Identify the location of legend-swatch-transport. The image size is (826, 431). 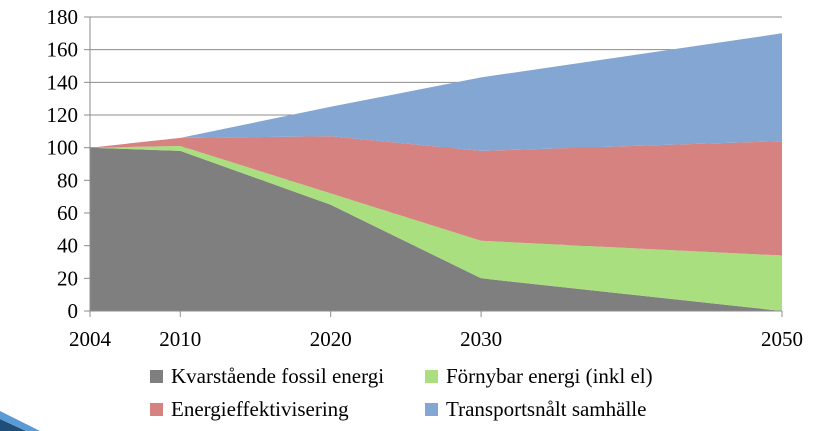
(431, 409).